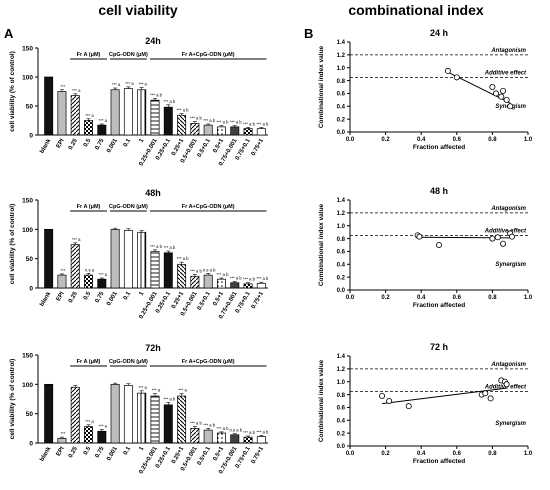 The width and height of the screenshot is (550, 490). Describe the element at coordinates (341, 291) in the screenshot. I see `y-tick-label: 0.0` at that location.